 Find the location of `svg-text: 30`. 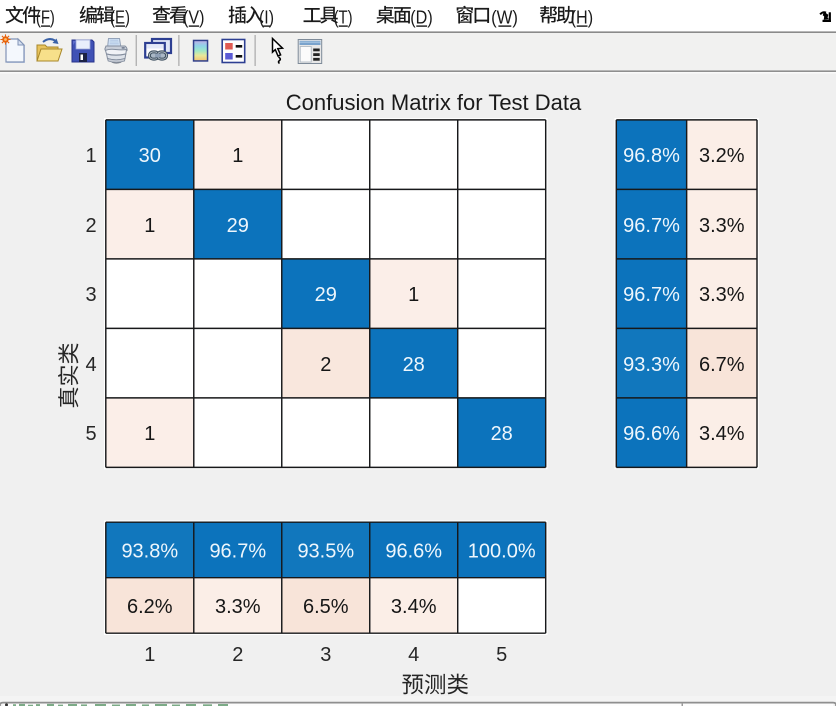

svg-text: 30 is located at coordinates (150, 156).